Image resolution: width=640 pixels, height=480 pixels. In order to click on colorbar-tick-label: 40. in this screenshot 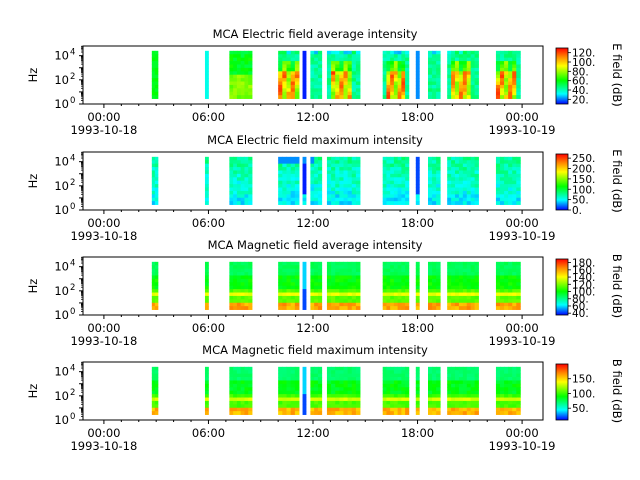, I will do `click(580, 91)`.